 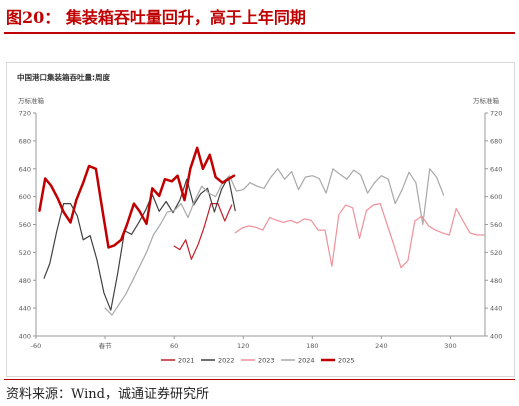 I want to click on series-line-2023, so click(x=359, y=236).